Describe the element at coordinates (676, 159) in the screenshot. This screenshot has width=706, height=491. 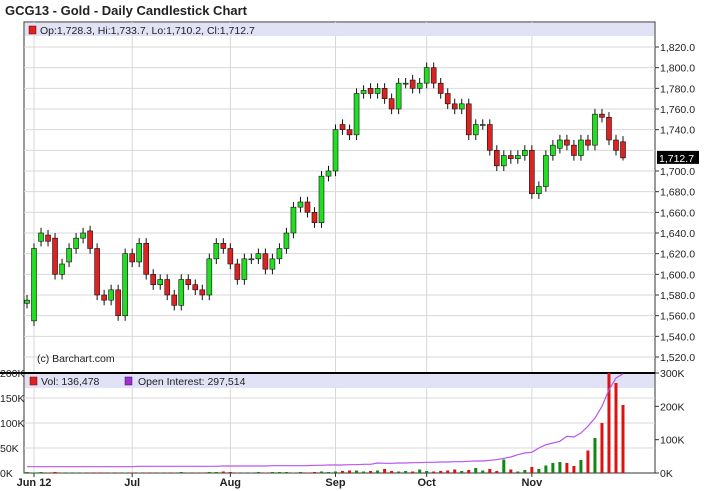
I see `last-price-label: 1,712.7` at that location.